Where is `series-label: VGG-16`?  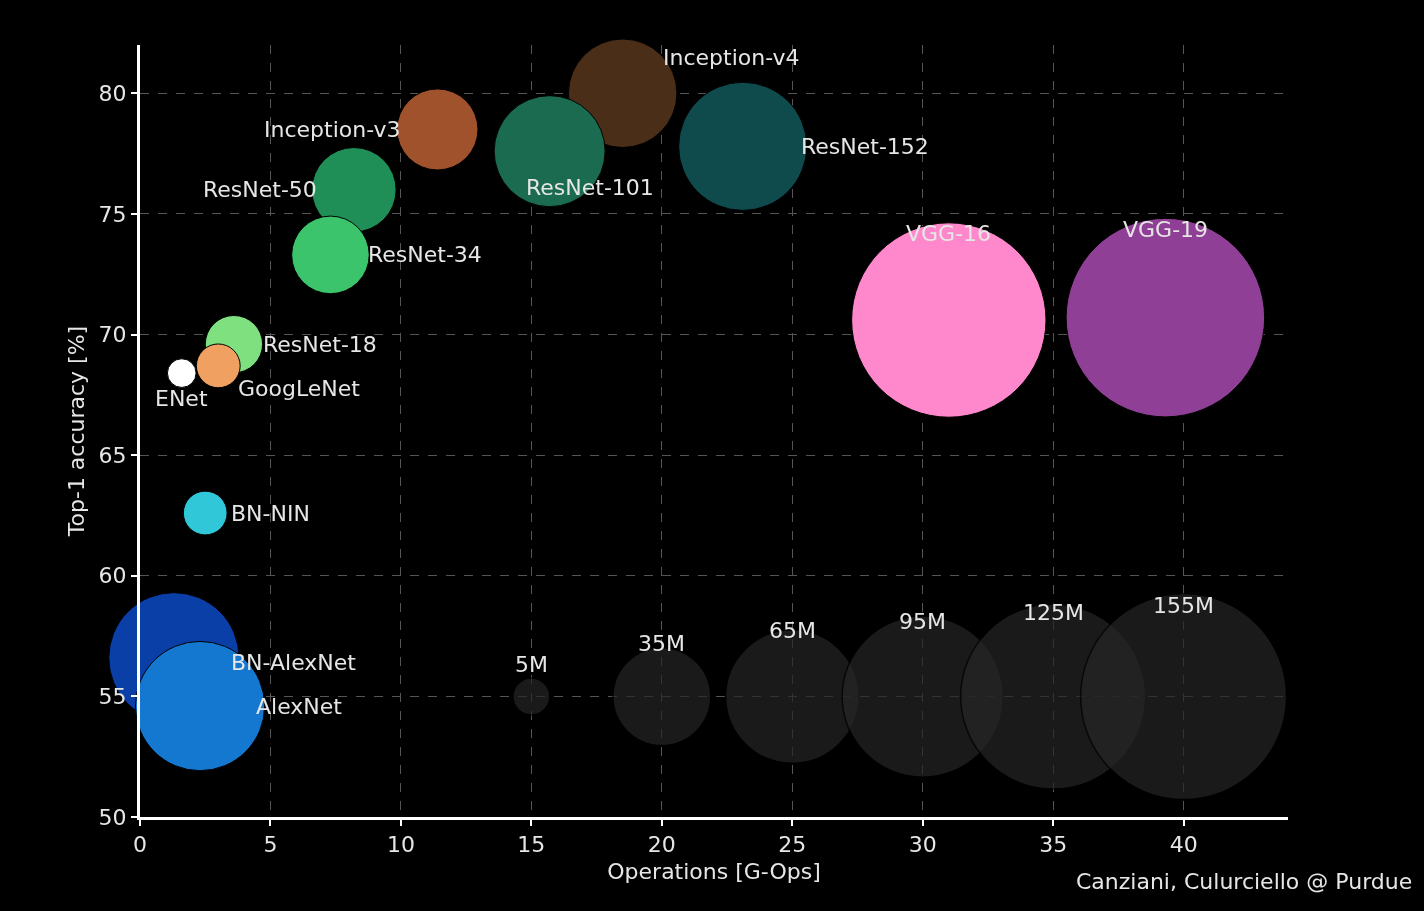 series-label: VGG-16 is located at coordinates (949, 233).